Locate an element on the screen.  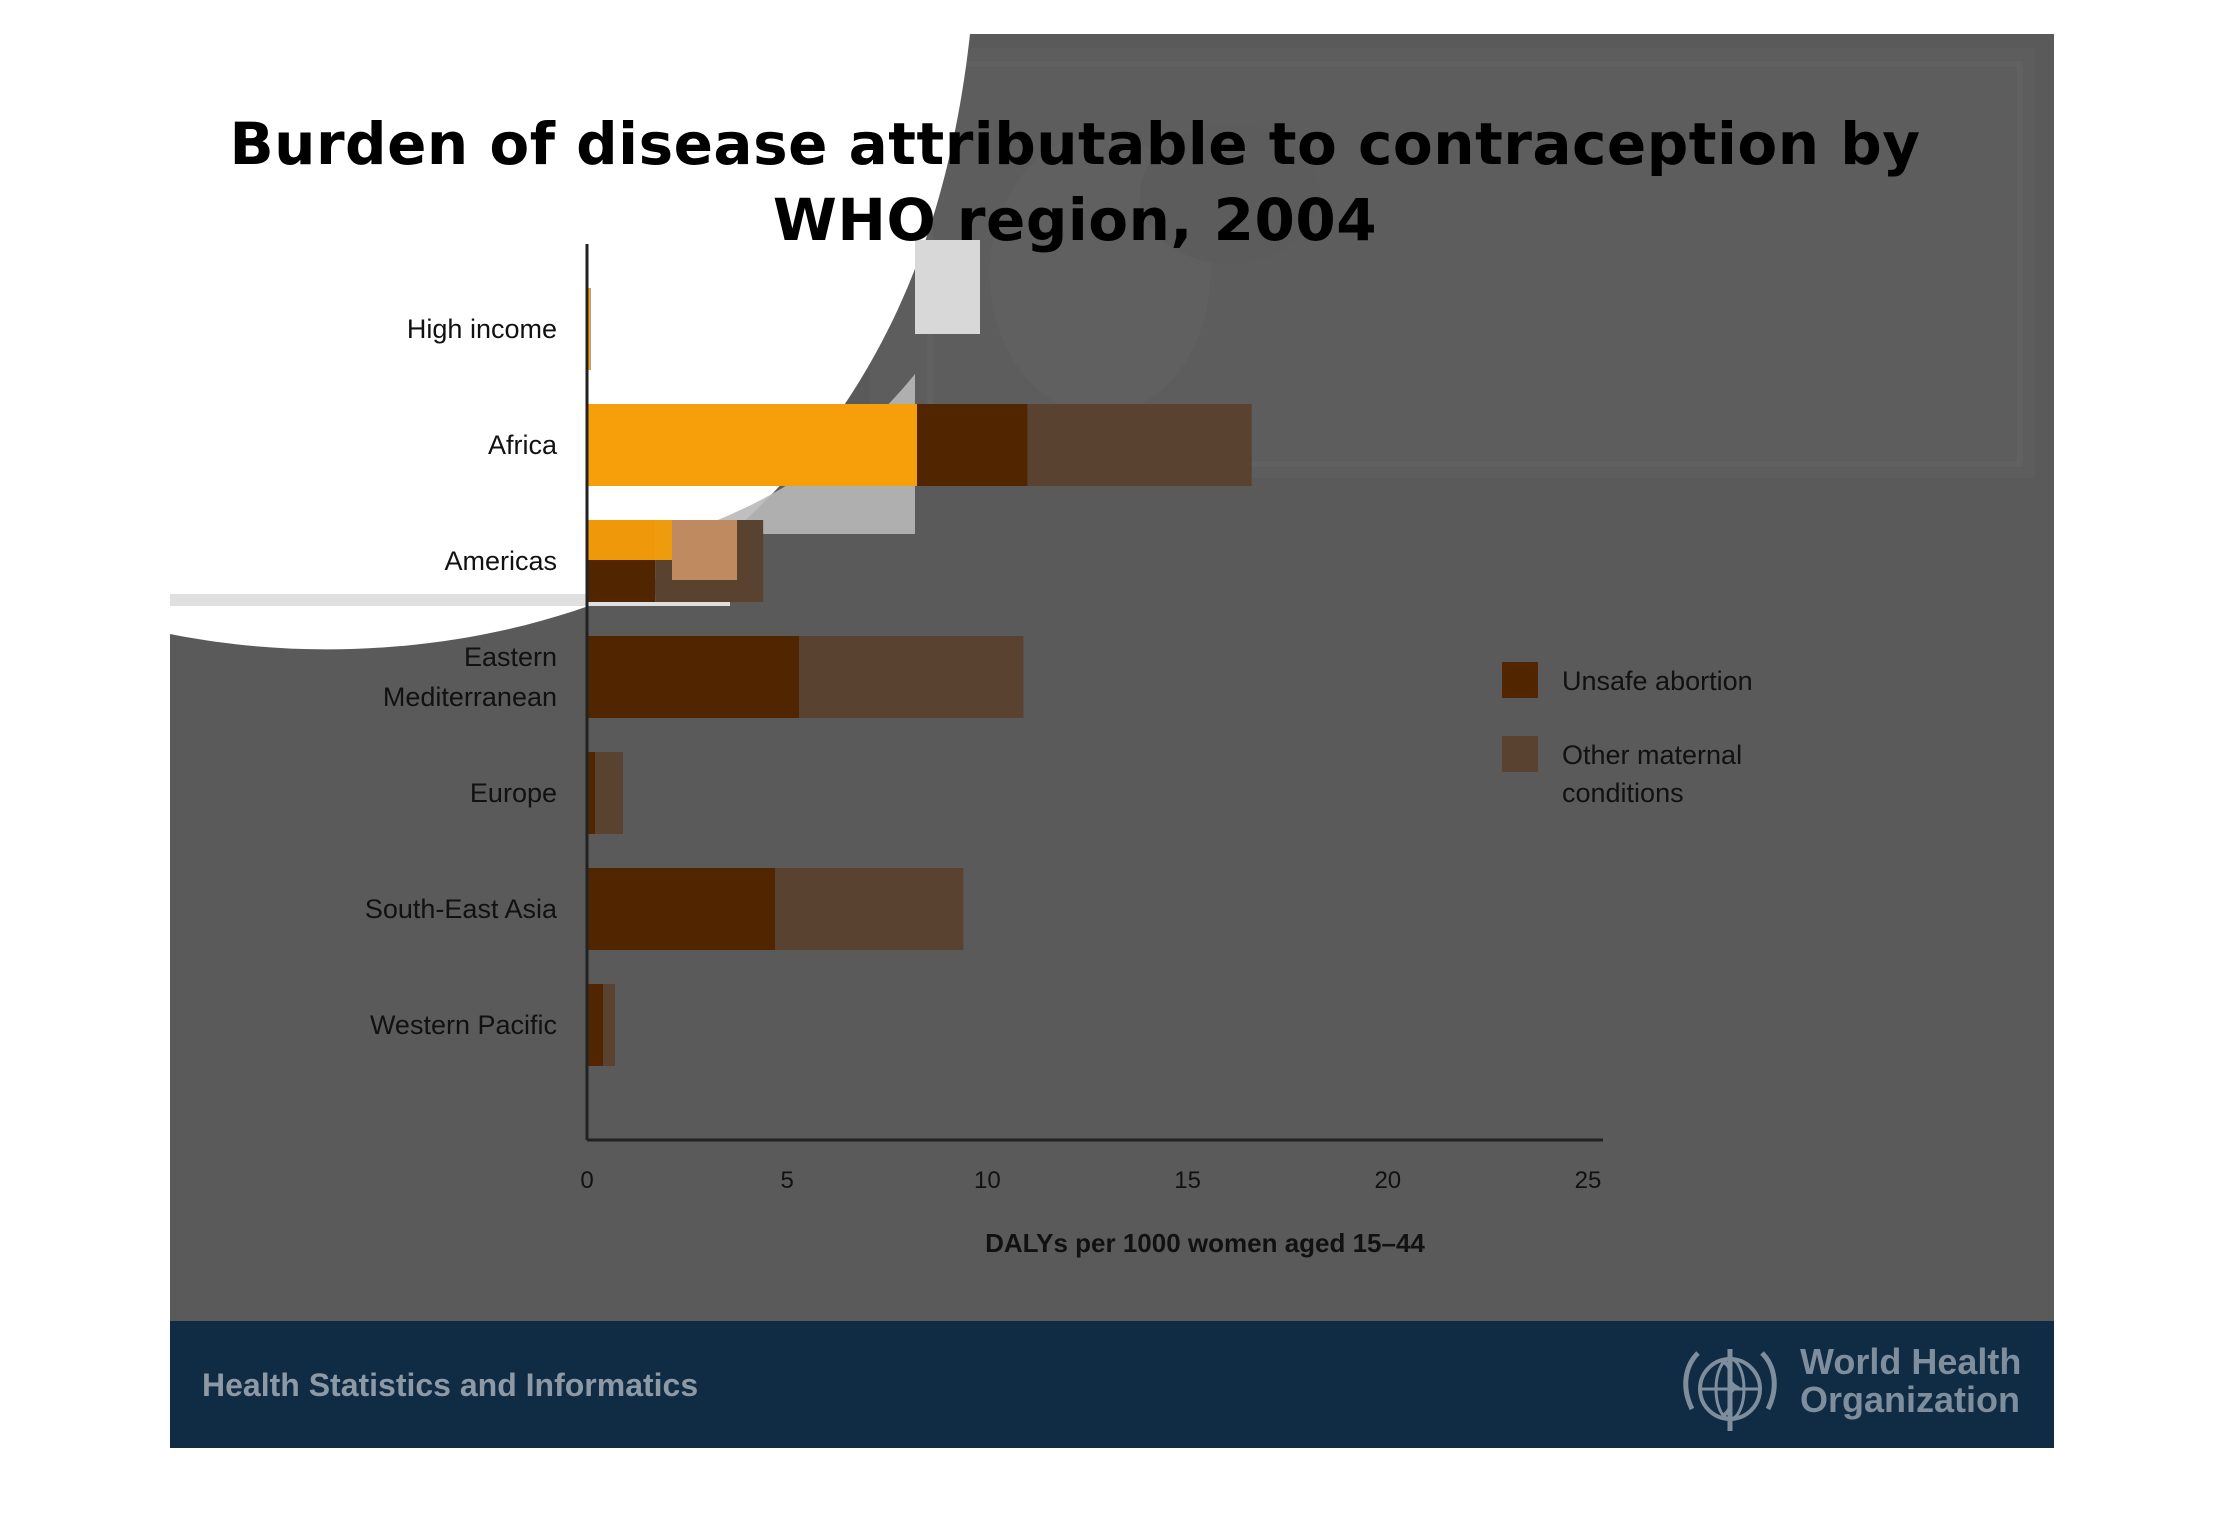
who-emblem-icon is located at coordinates (1730, 1390).